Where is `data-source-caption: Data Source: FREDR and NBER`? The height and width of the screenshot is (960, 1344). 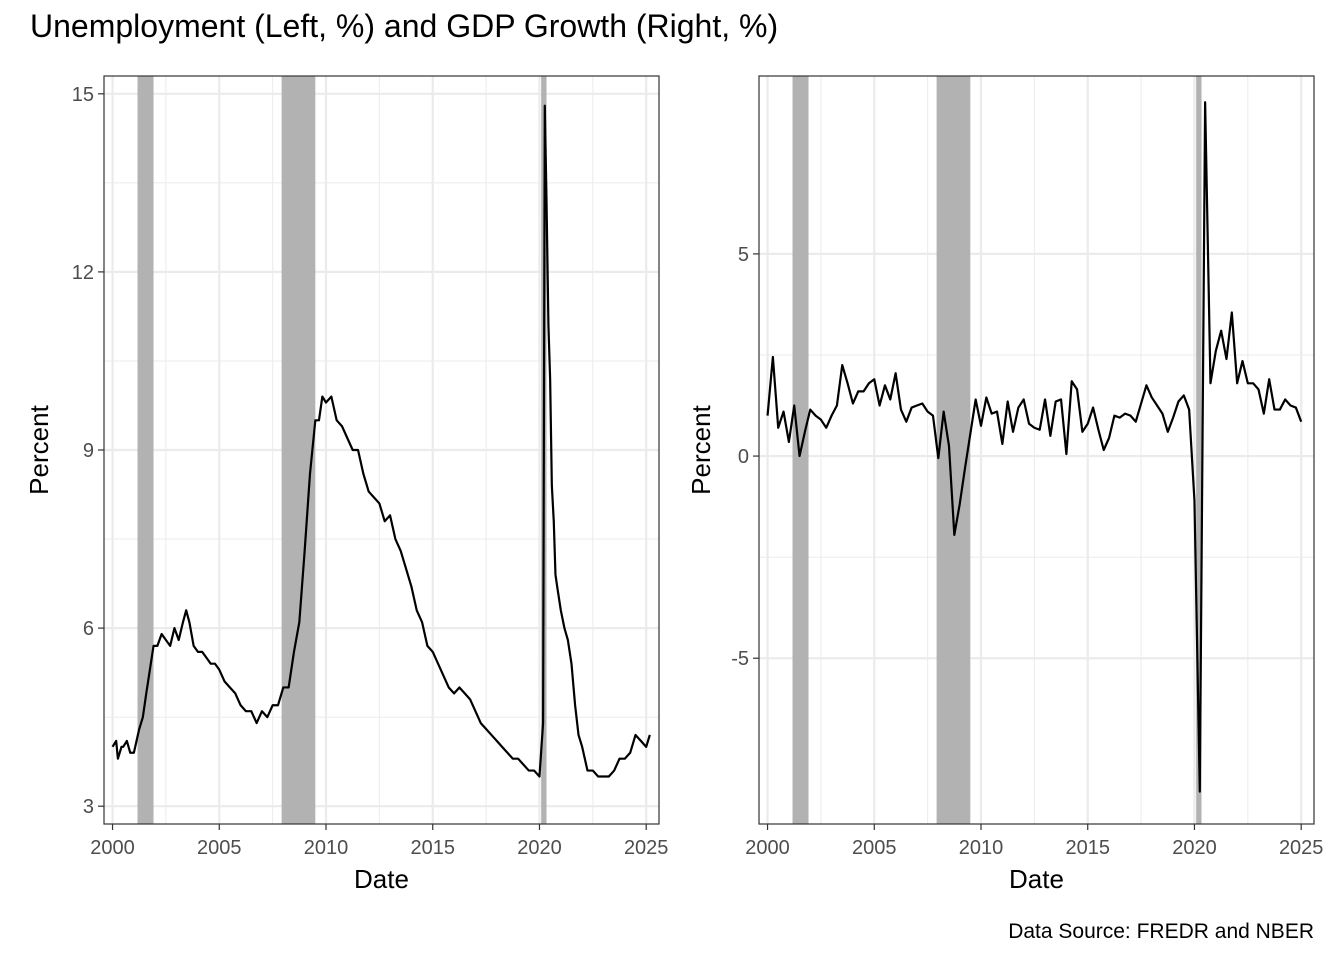
data-source-caption: Data Source: FREDR and NBER is located at coordinates (1161, 931).